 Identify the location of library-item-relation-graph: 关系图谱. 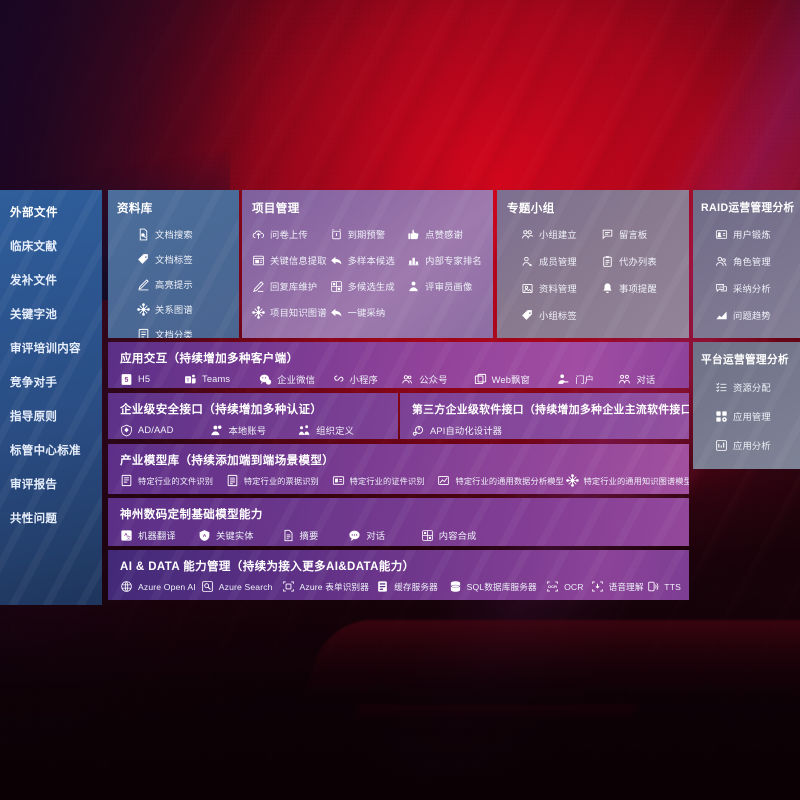
(184, 309).